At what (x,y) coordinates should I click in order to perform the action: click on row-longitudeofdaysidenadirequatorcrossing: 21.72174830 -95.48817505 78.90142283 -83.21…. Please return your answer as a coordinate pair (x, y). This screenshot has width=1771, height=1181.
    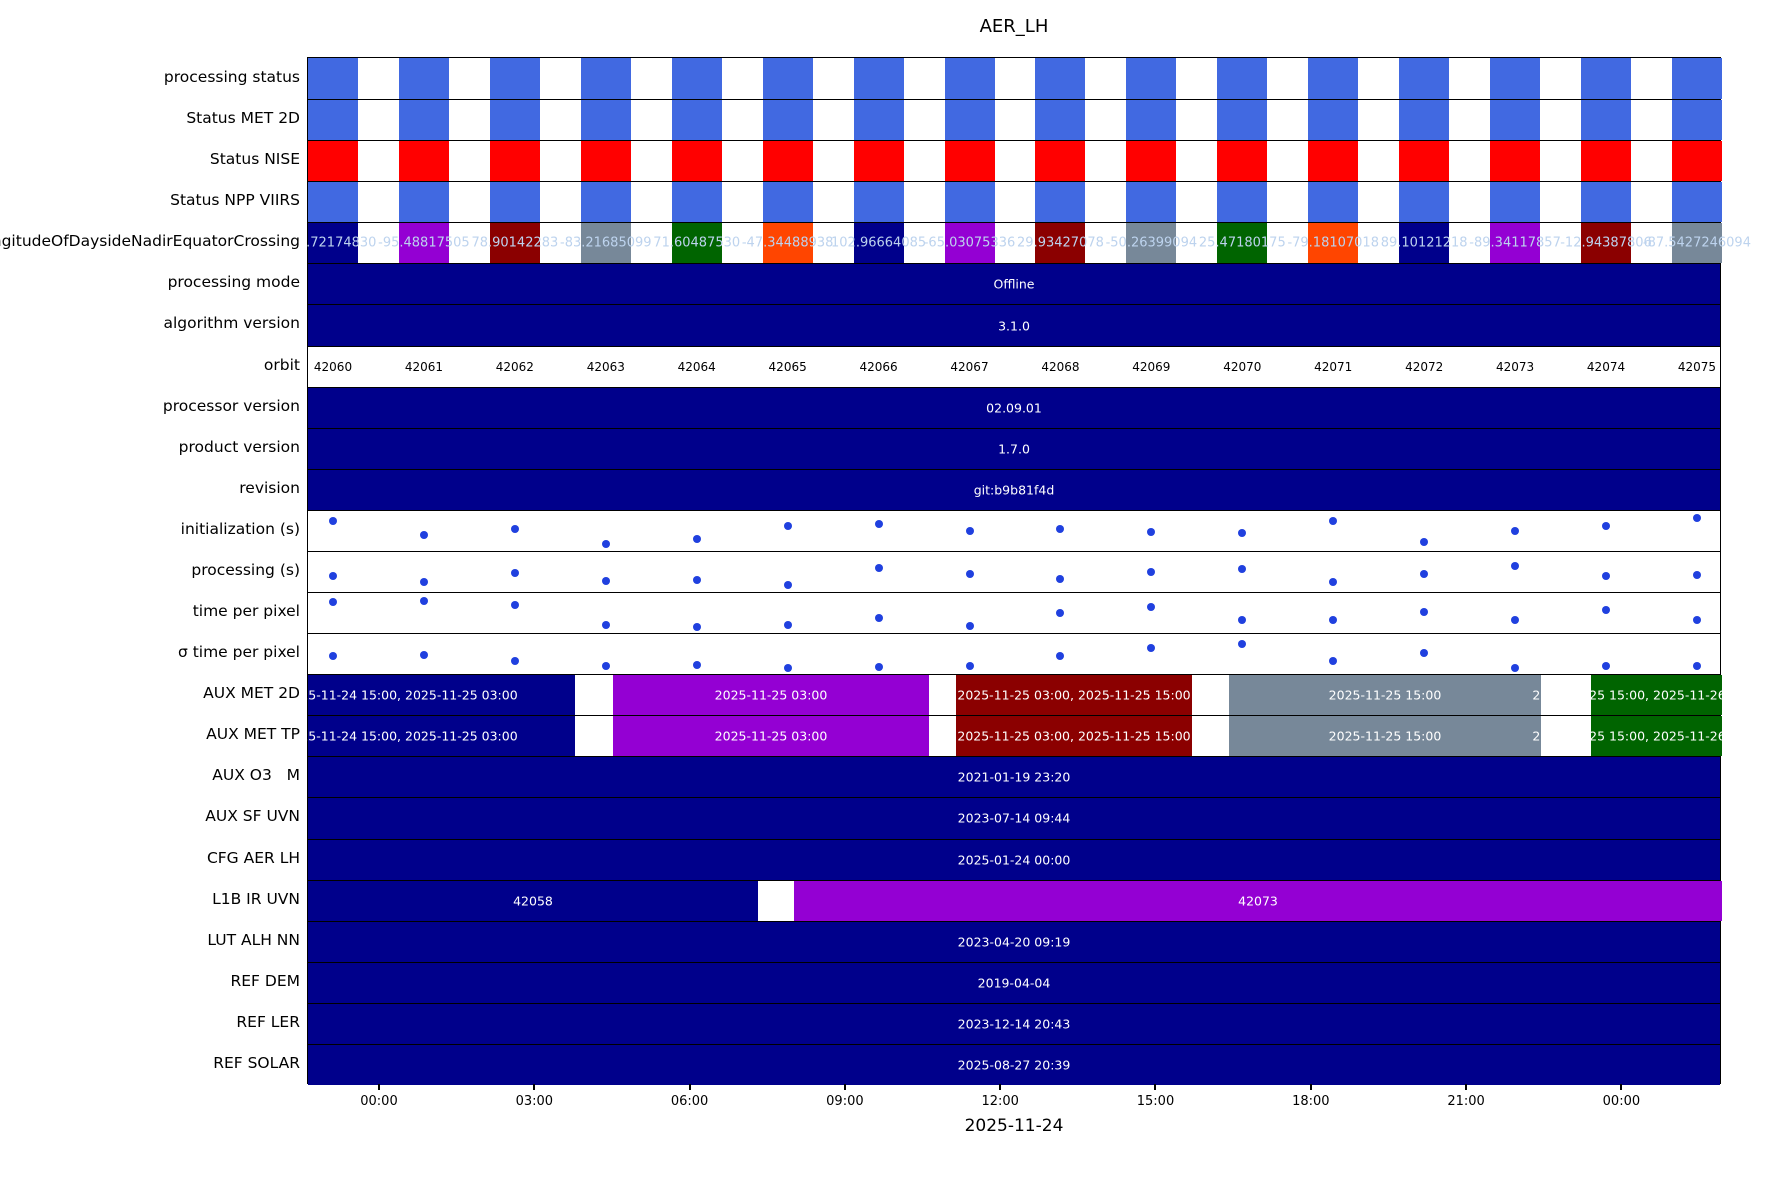
    Looking at the image, I should click on (1020, 243).